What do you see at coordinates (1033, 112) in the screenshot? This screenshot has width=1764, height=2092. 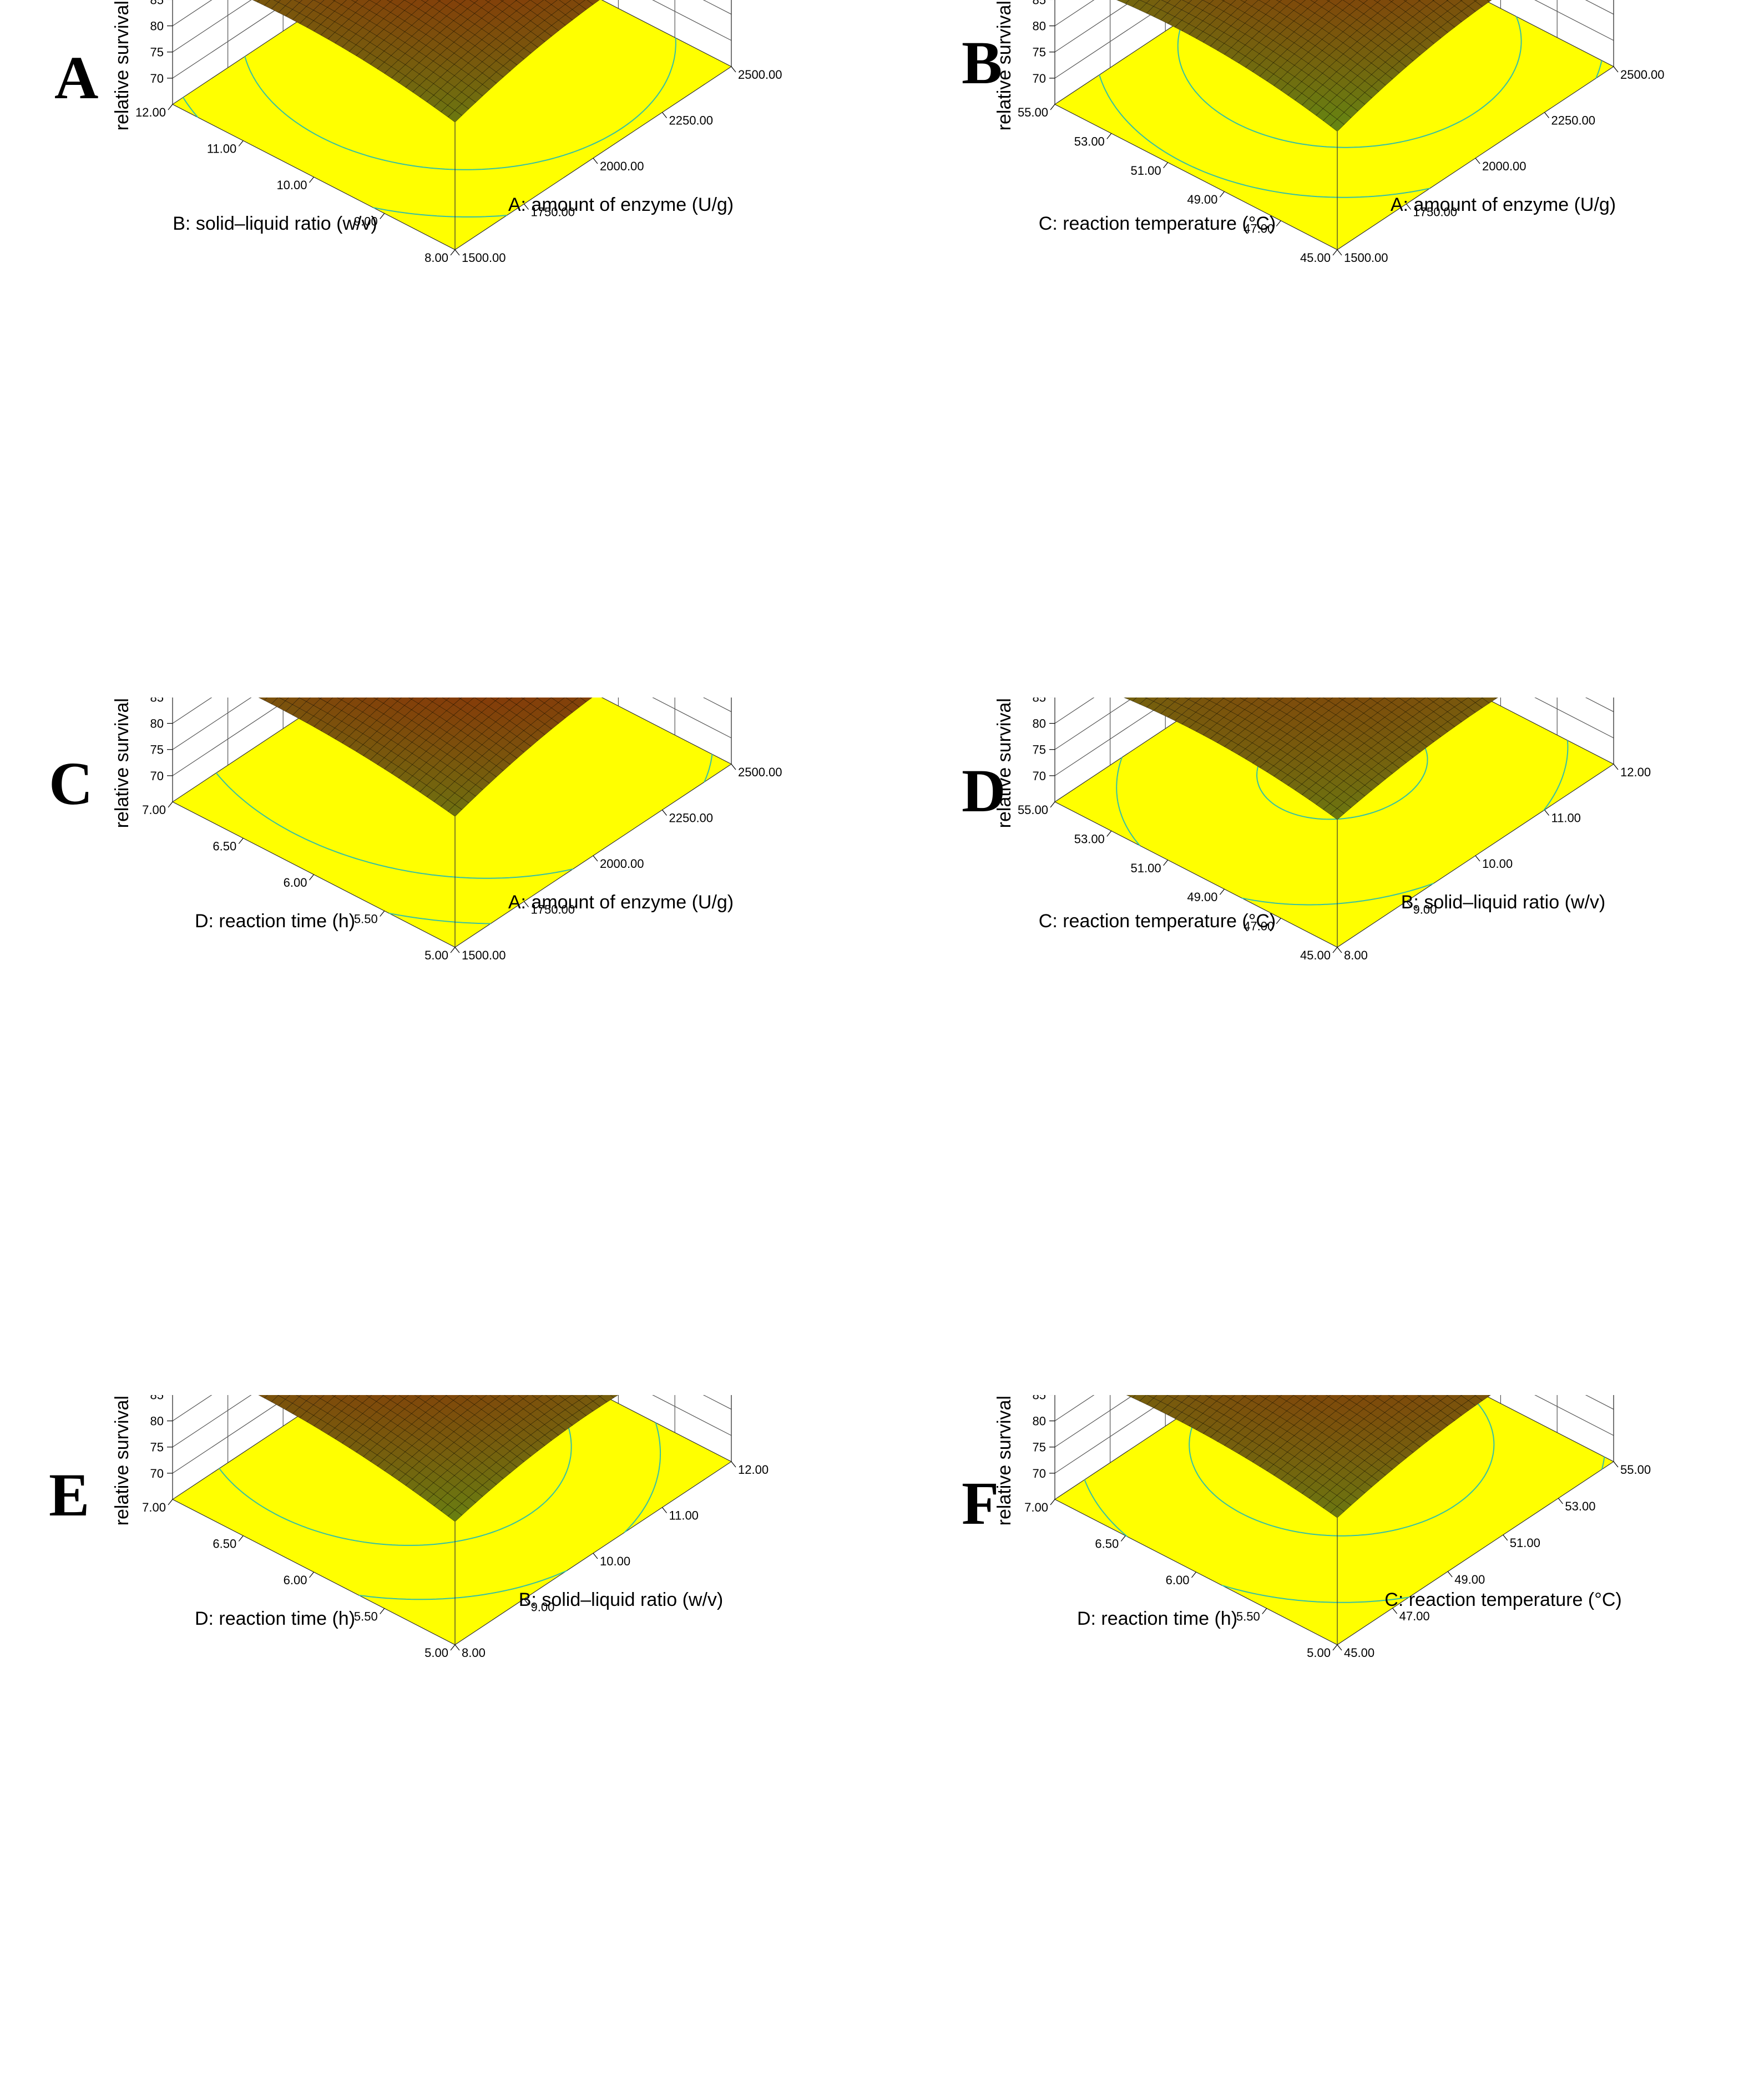 I see `y-tick-label: 55.00` at bounding box center [1033, 112].